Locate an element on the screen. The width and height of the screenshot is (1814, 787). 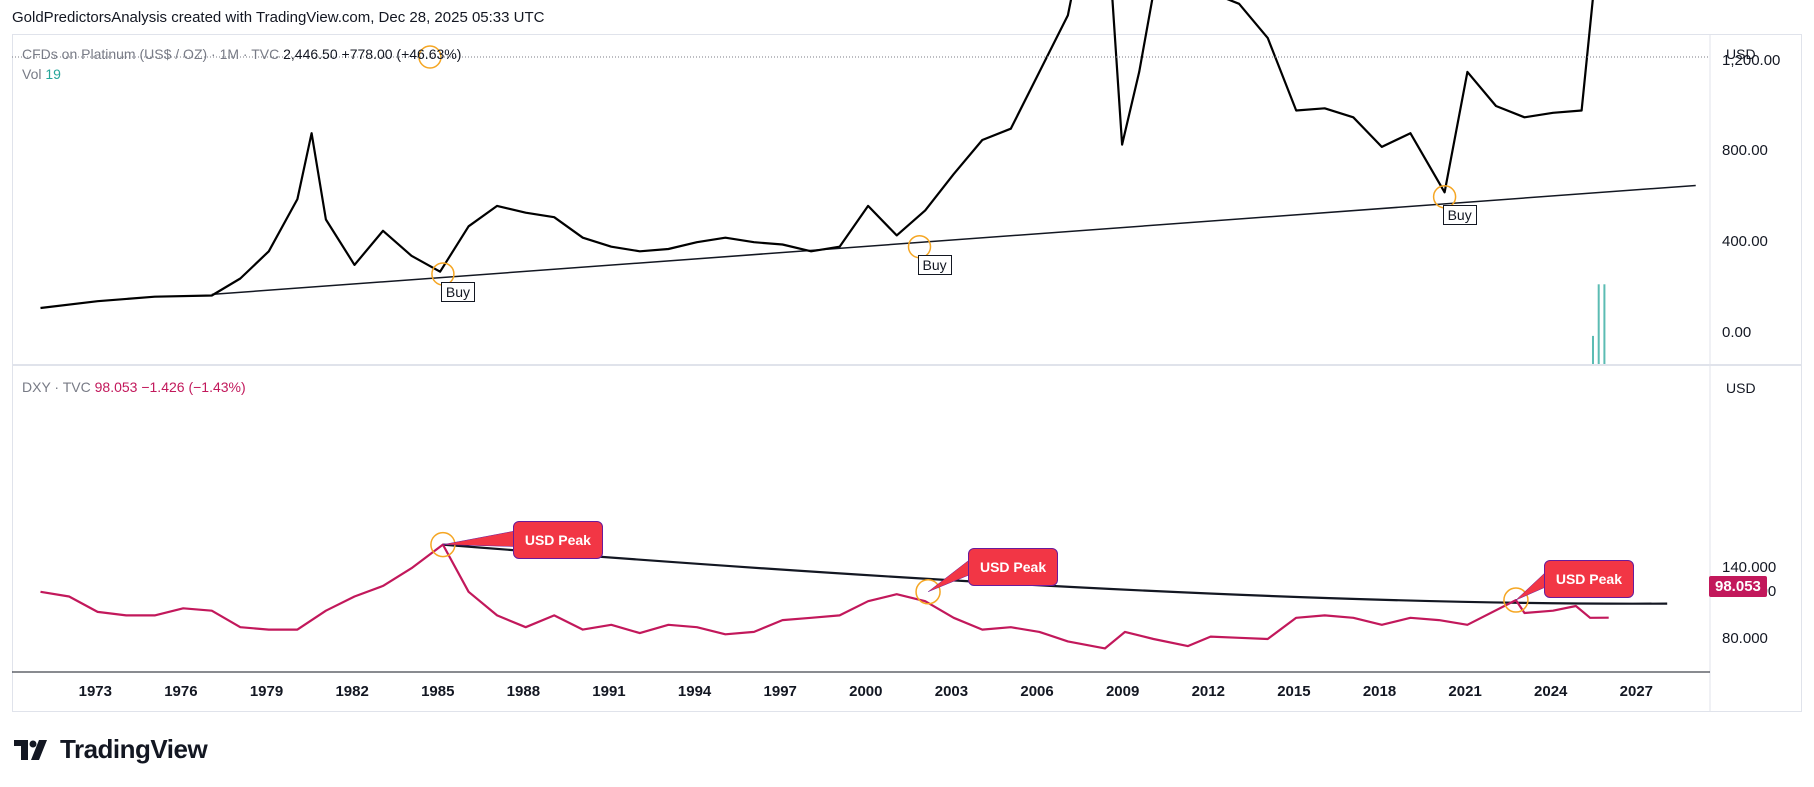
time-axis-tick-label: 2000 is located at coordinates (866, 691).